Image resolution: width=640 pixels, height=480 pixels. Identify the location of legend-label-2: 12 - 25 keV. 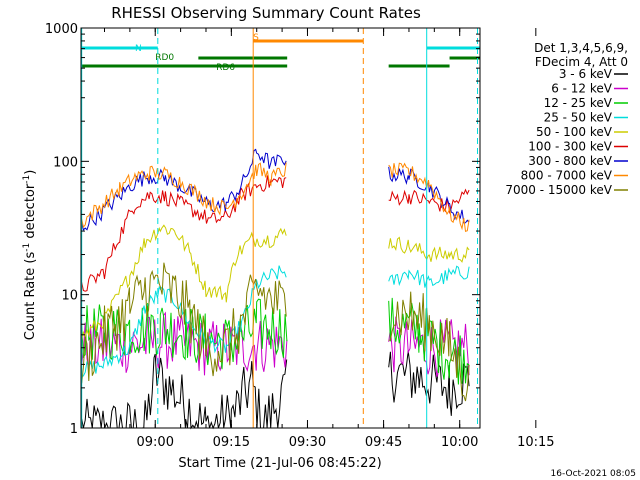
(578, 103).